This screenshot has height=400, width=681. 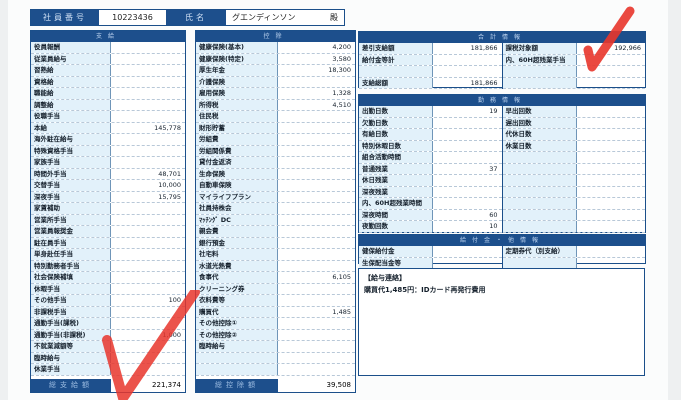 I want to click on row-value: 1,000, so click(x=171, y=334).